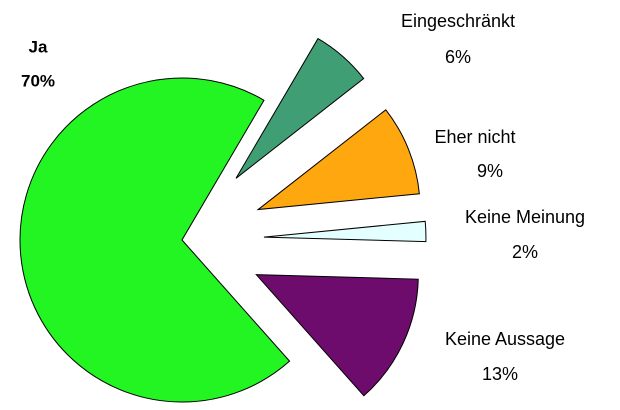 Image resolution: width=620 pixels, height=410 pixels. What do you see at coordinates (474, 137) in the screenshot?
I see `slice-label: Eher nicht` at bounding box center [474, 137].